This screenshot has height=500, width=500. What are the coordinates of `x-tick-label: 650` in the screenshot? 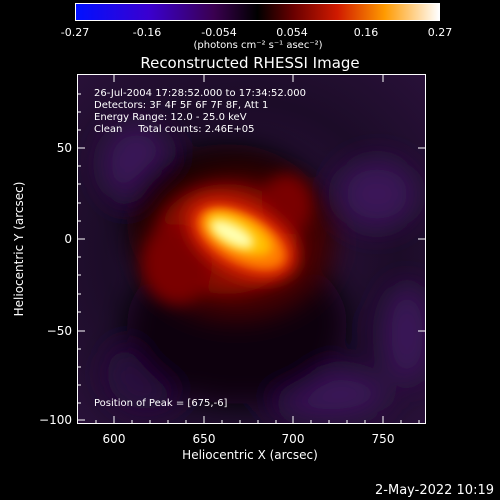 It's located at (204, 439).